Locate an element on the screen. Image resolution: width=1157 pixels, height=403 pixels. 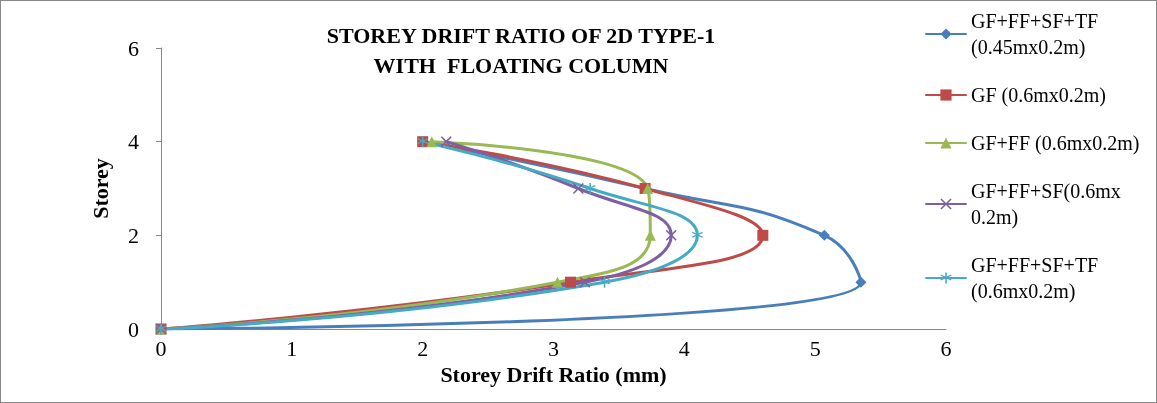
legend-label: GF+FF (0.6mx0.2m) is located at coordinates (1055, 143).